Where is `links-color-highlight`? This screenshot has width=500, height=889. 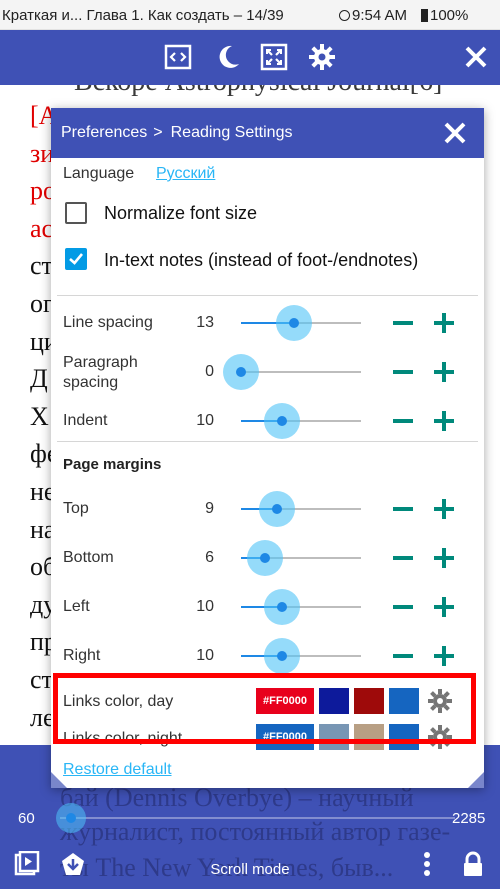 links-color-highlight is located at coordinates (264, 708).